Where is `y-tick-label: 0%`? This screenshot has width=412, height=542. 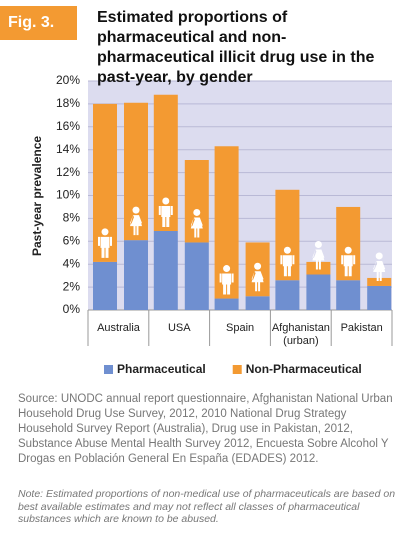
y-tick-label: 0% is located at coordinates (72, 309).